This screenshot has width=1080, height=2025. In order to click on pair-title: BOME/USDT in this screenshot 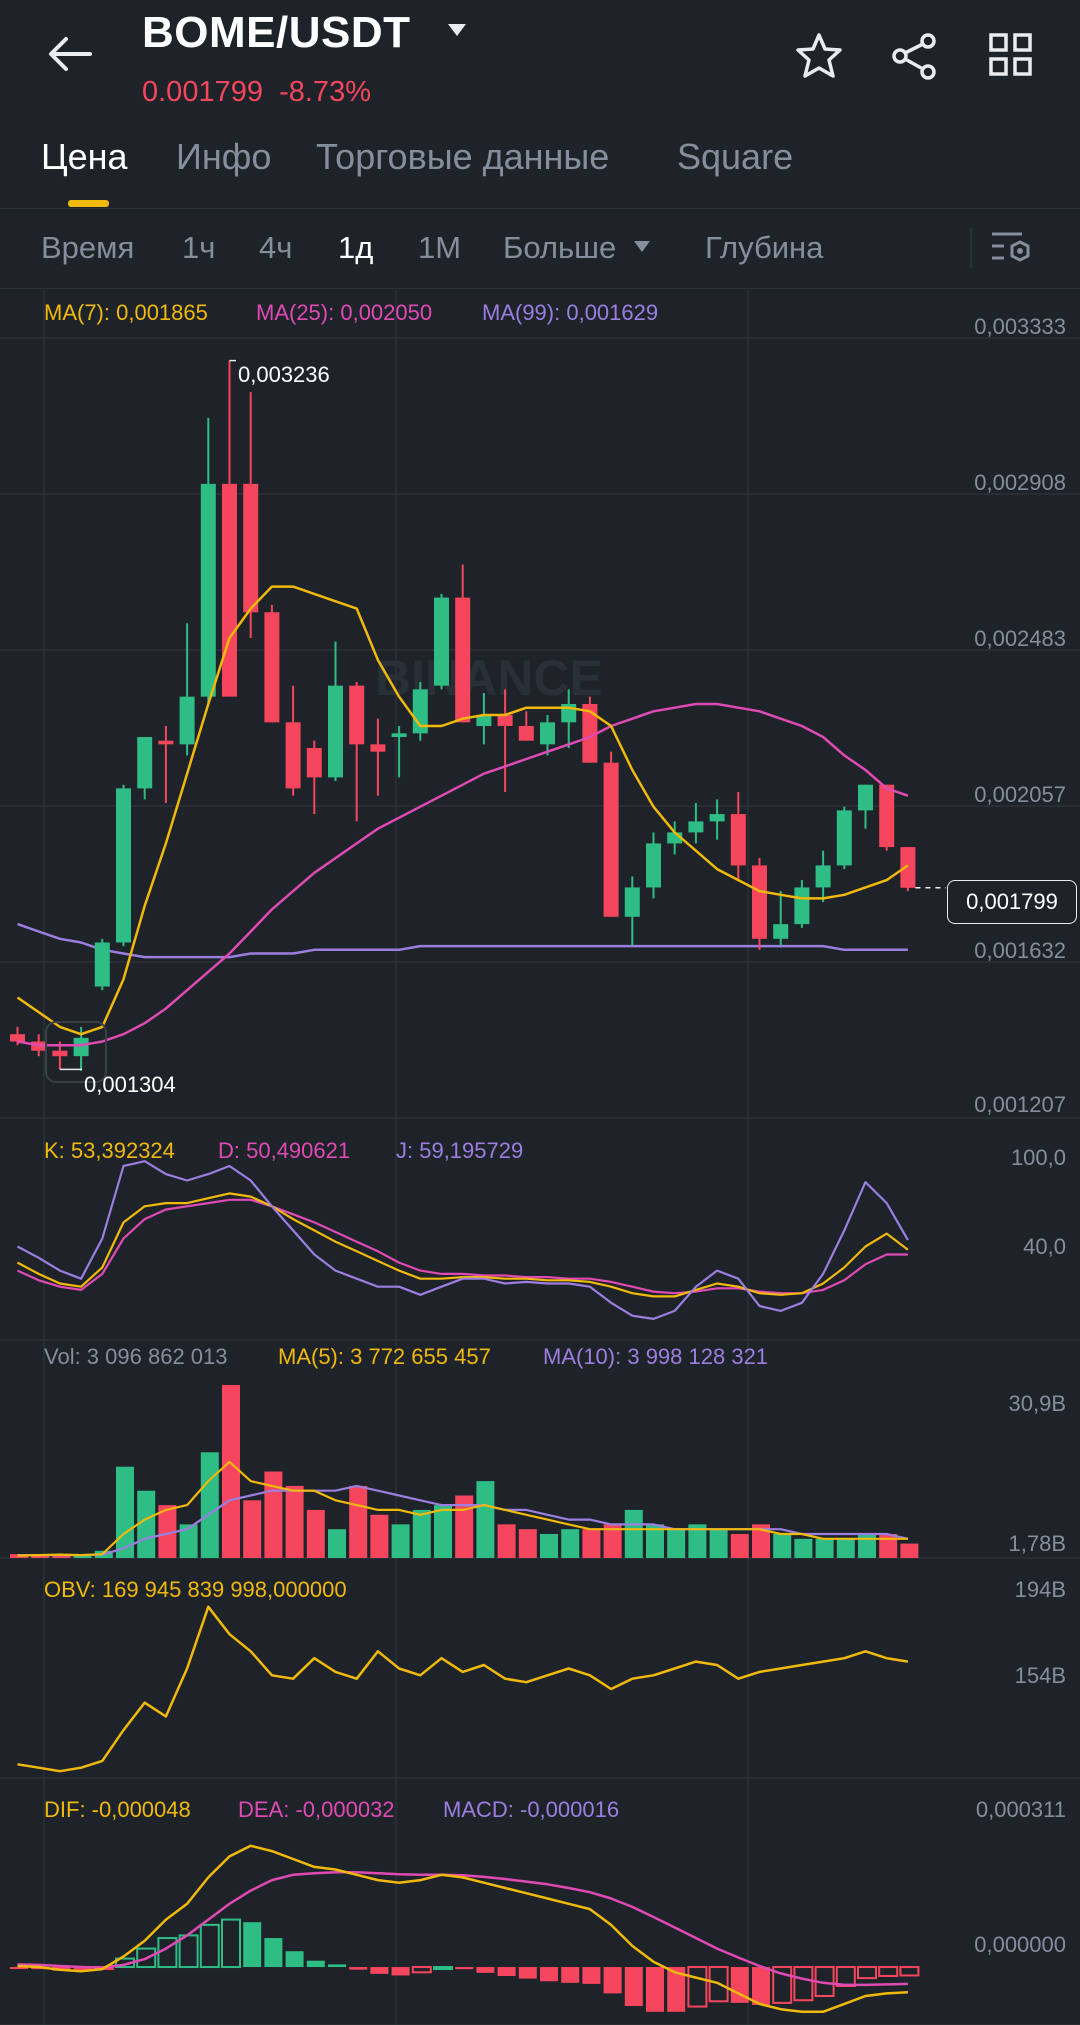, I will do `click(276, 32)`.